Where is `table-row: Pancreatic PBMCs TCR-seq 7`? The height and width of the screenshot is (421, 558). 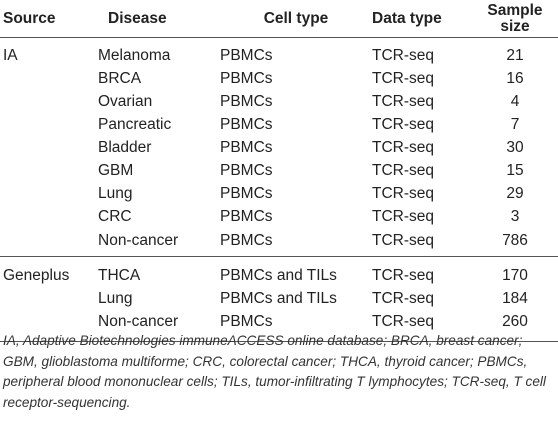 table-row: Pancreatic PBMCs TCR-seq 7 is located at coordinates (279, 124).